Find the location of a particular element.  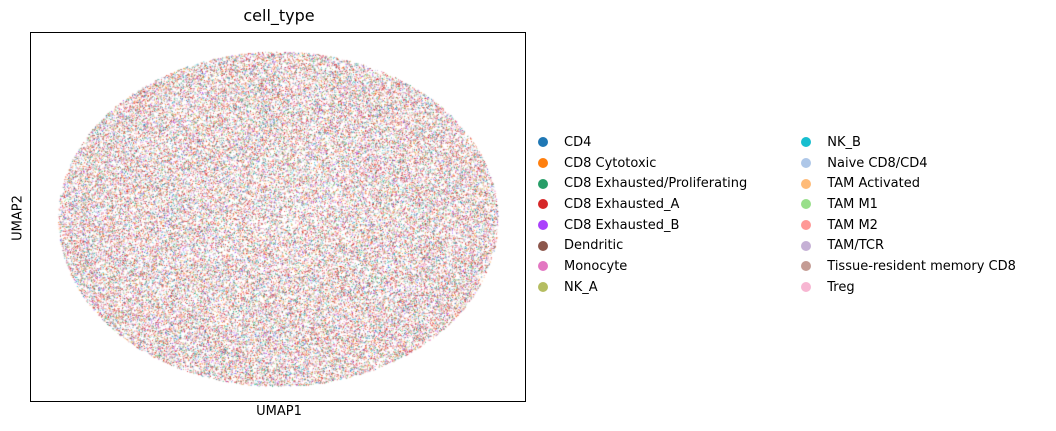

legend-label: CD8 Exhausted/Proliferating is located at coordinates (656, 184).